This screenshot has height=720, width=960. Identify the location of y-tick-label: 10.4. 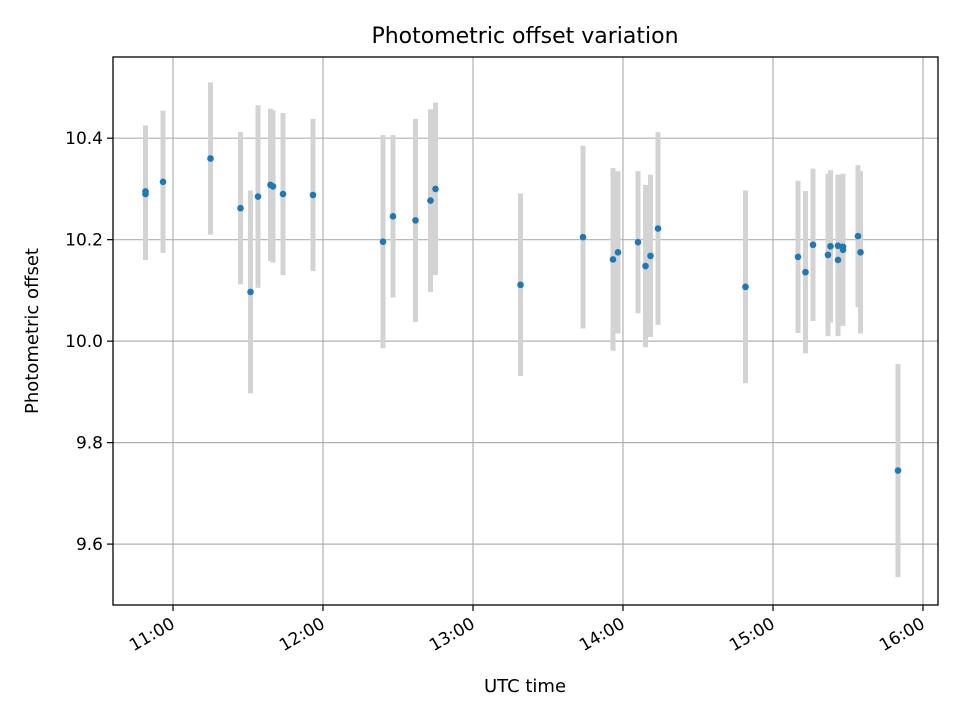
(84, 139).